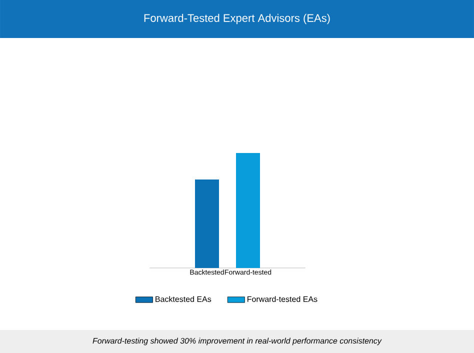 The image size is (474, 353). Describe the element at coordinates (237, 19) in the screenshot. I see `chart-title: Forward-Tested Expert Advisors (EAs)` at that location.